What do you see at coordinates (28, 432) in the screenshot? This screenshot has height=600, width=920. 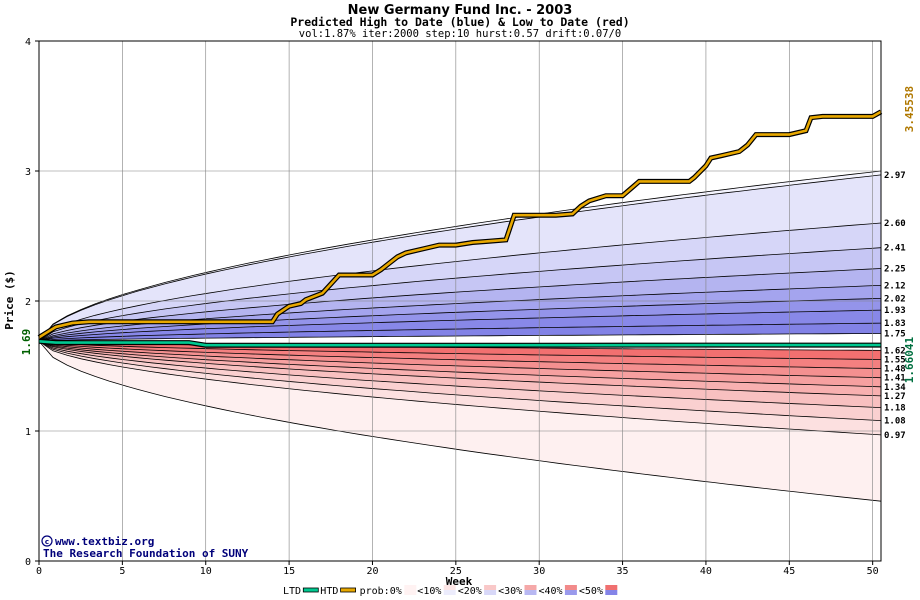 I see `y-tick-label-1: 1` at bounding box center [28, 432].